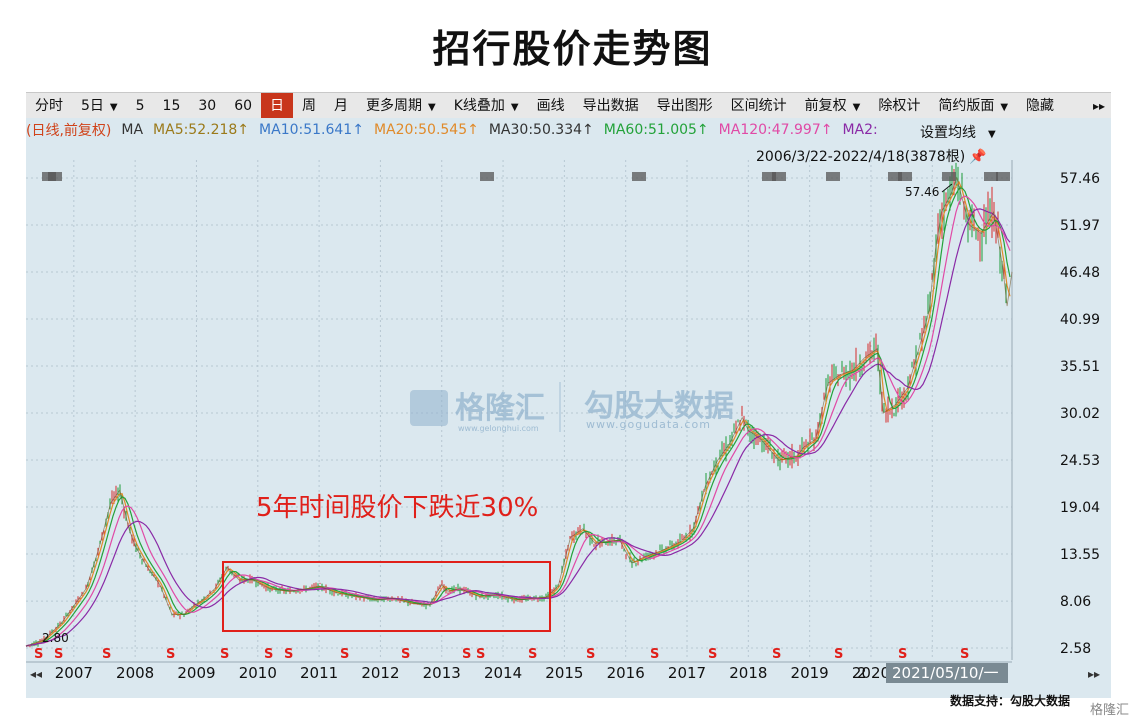  Describe the element at coordinates (899, 106) in the screenshot. I see `toolbar-item: 除权计` at that location.